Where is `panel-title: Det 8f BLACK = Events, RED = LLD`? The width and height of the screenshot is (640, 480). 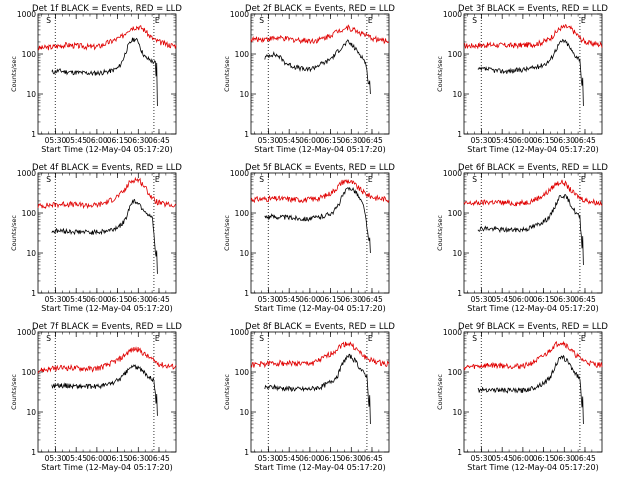
panel-title: Det 8f BLACK = Events, RED = LLD is located at coordinates (320, 327).